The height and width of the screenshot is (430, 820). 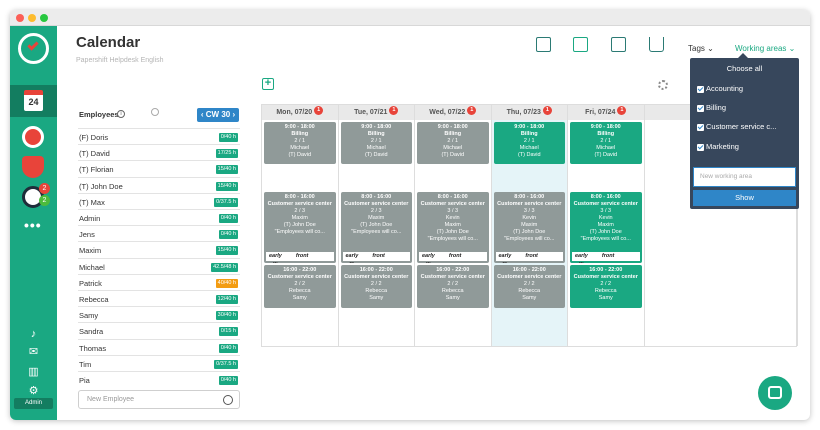 I want to click on employee-row: Admin 0/40 h, so click(x=159, y=216).